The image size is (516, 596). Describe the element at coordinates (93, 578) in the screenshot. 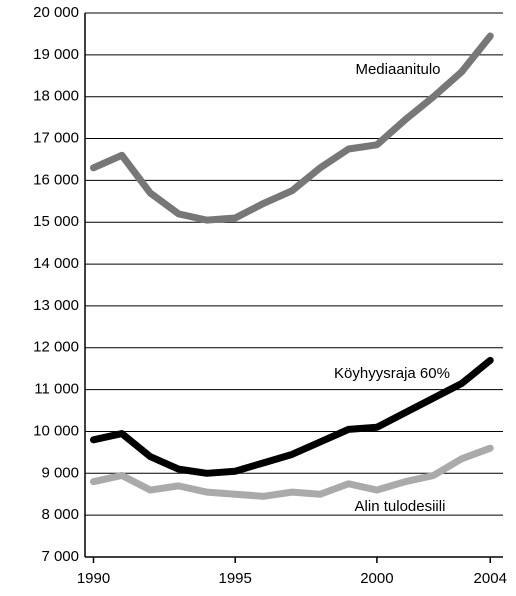

I see `x-tick-label: 1990` at that location.